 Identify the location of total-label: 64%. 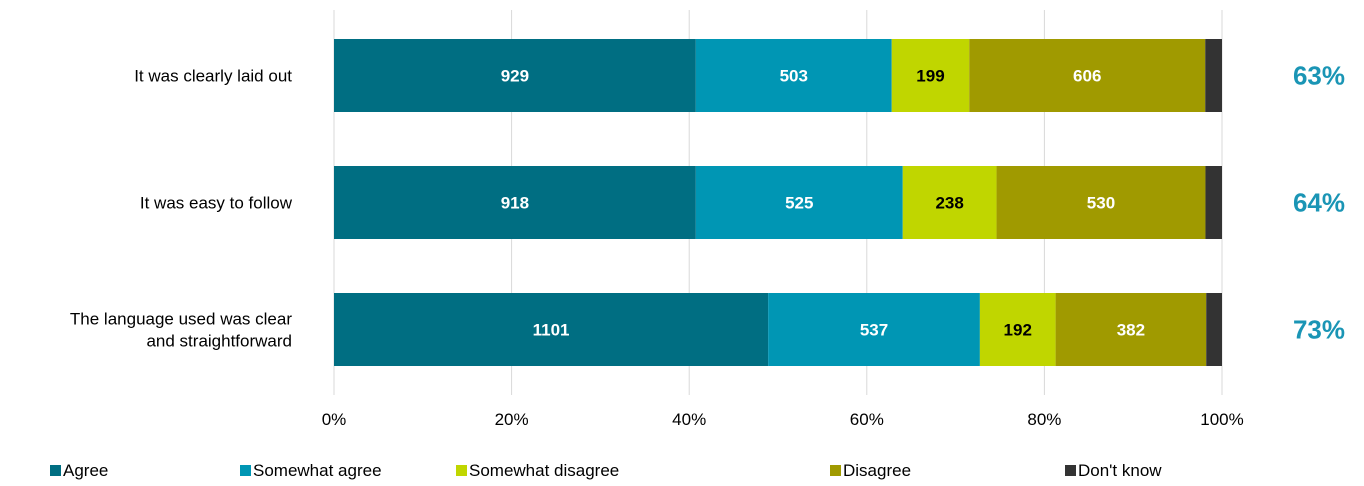
(1319, 203).